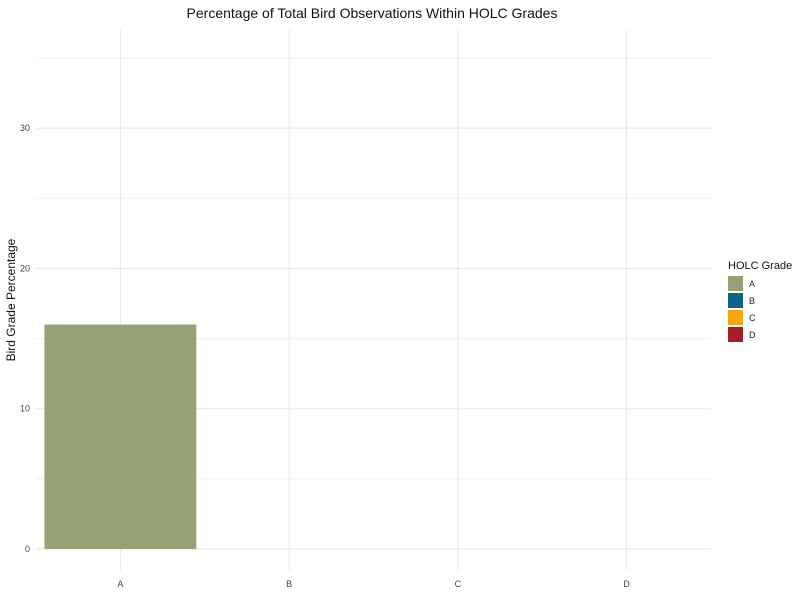  Describe the element at coordinates (120, 584) in the screenshot. I see `x-tick-label: A` at that location.